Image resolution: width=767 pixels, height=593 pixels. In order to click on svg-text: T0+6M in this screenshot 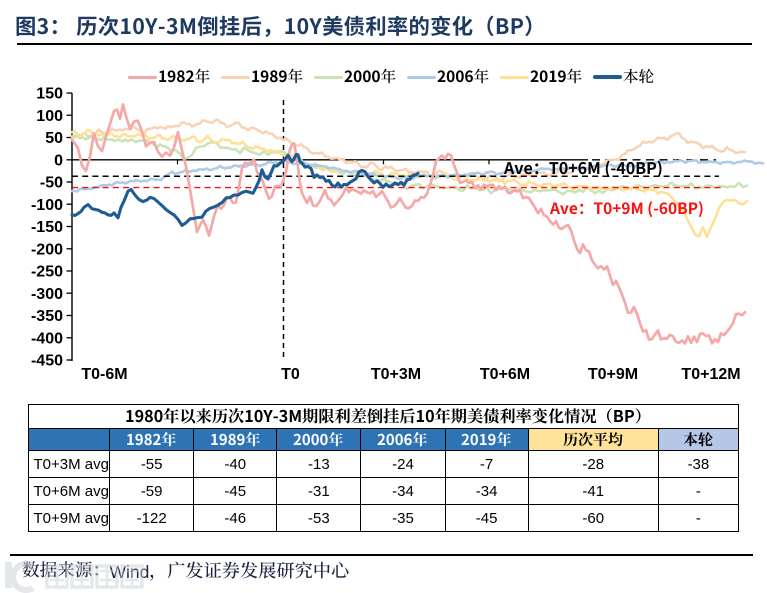, I will do `click(505, 374)`.